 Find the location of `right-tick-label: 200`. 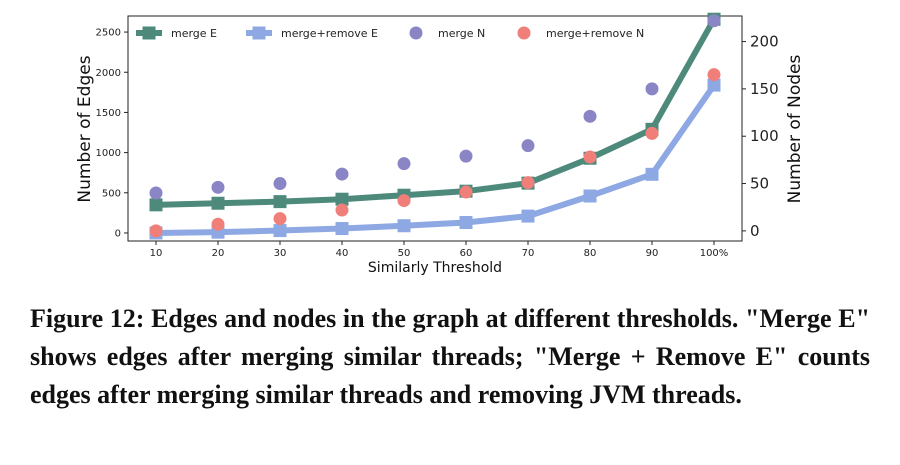

right-tick-label: 200 is located at coordinates (764, 42).